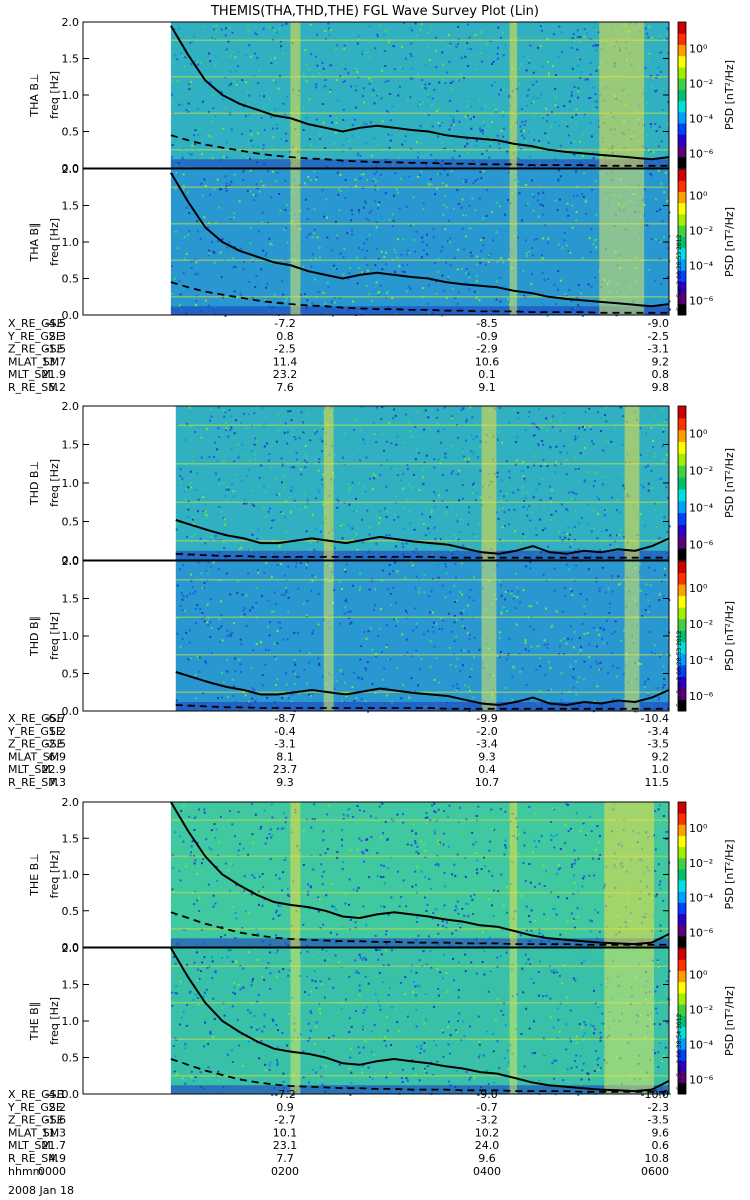  What do you see at coordinates (489, 483) in the screenshot?
I see `burst-band` at bounding box center [489, 483].